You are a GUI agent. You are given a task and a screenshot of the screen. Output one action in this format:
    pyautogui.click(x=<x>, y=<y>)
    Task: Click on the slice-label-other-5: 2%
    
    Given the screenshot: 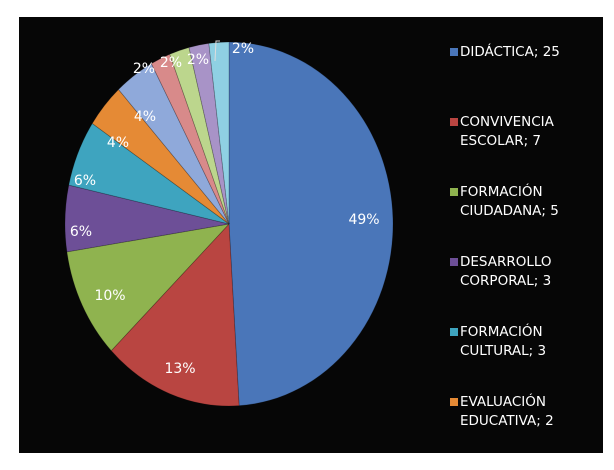 What is the action you would take?
    pyautogui.click(x=243, y=49)
    